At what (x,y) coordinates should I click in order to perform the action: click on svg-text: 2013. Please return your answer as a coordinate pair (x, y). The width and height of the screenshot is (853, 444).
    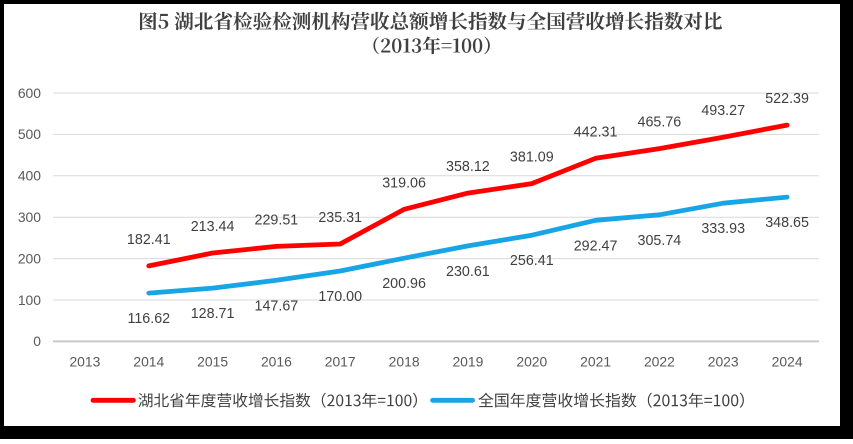
    Looking at the image, I should click on (84, 362).